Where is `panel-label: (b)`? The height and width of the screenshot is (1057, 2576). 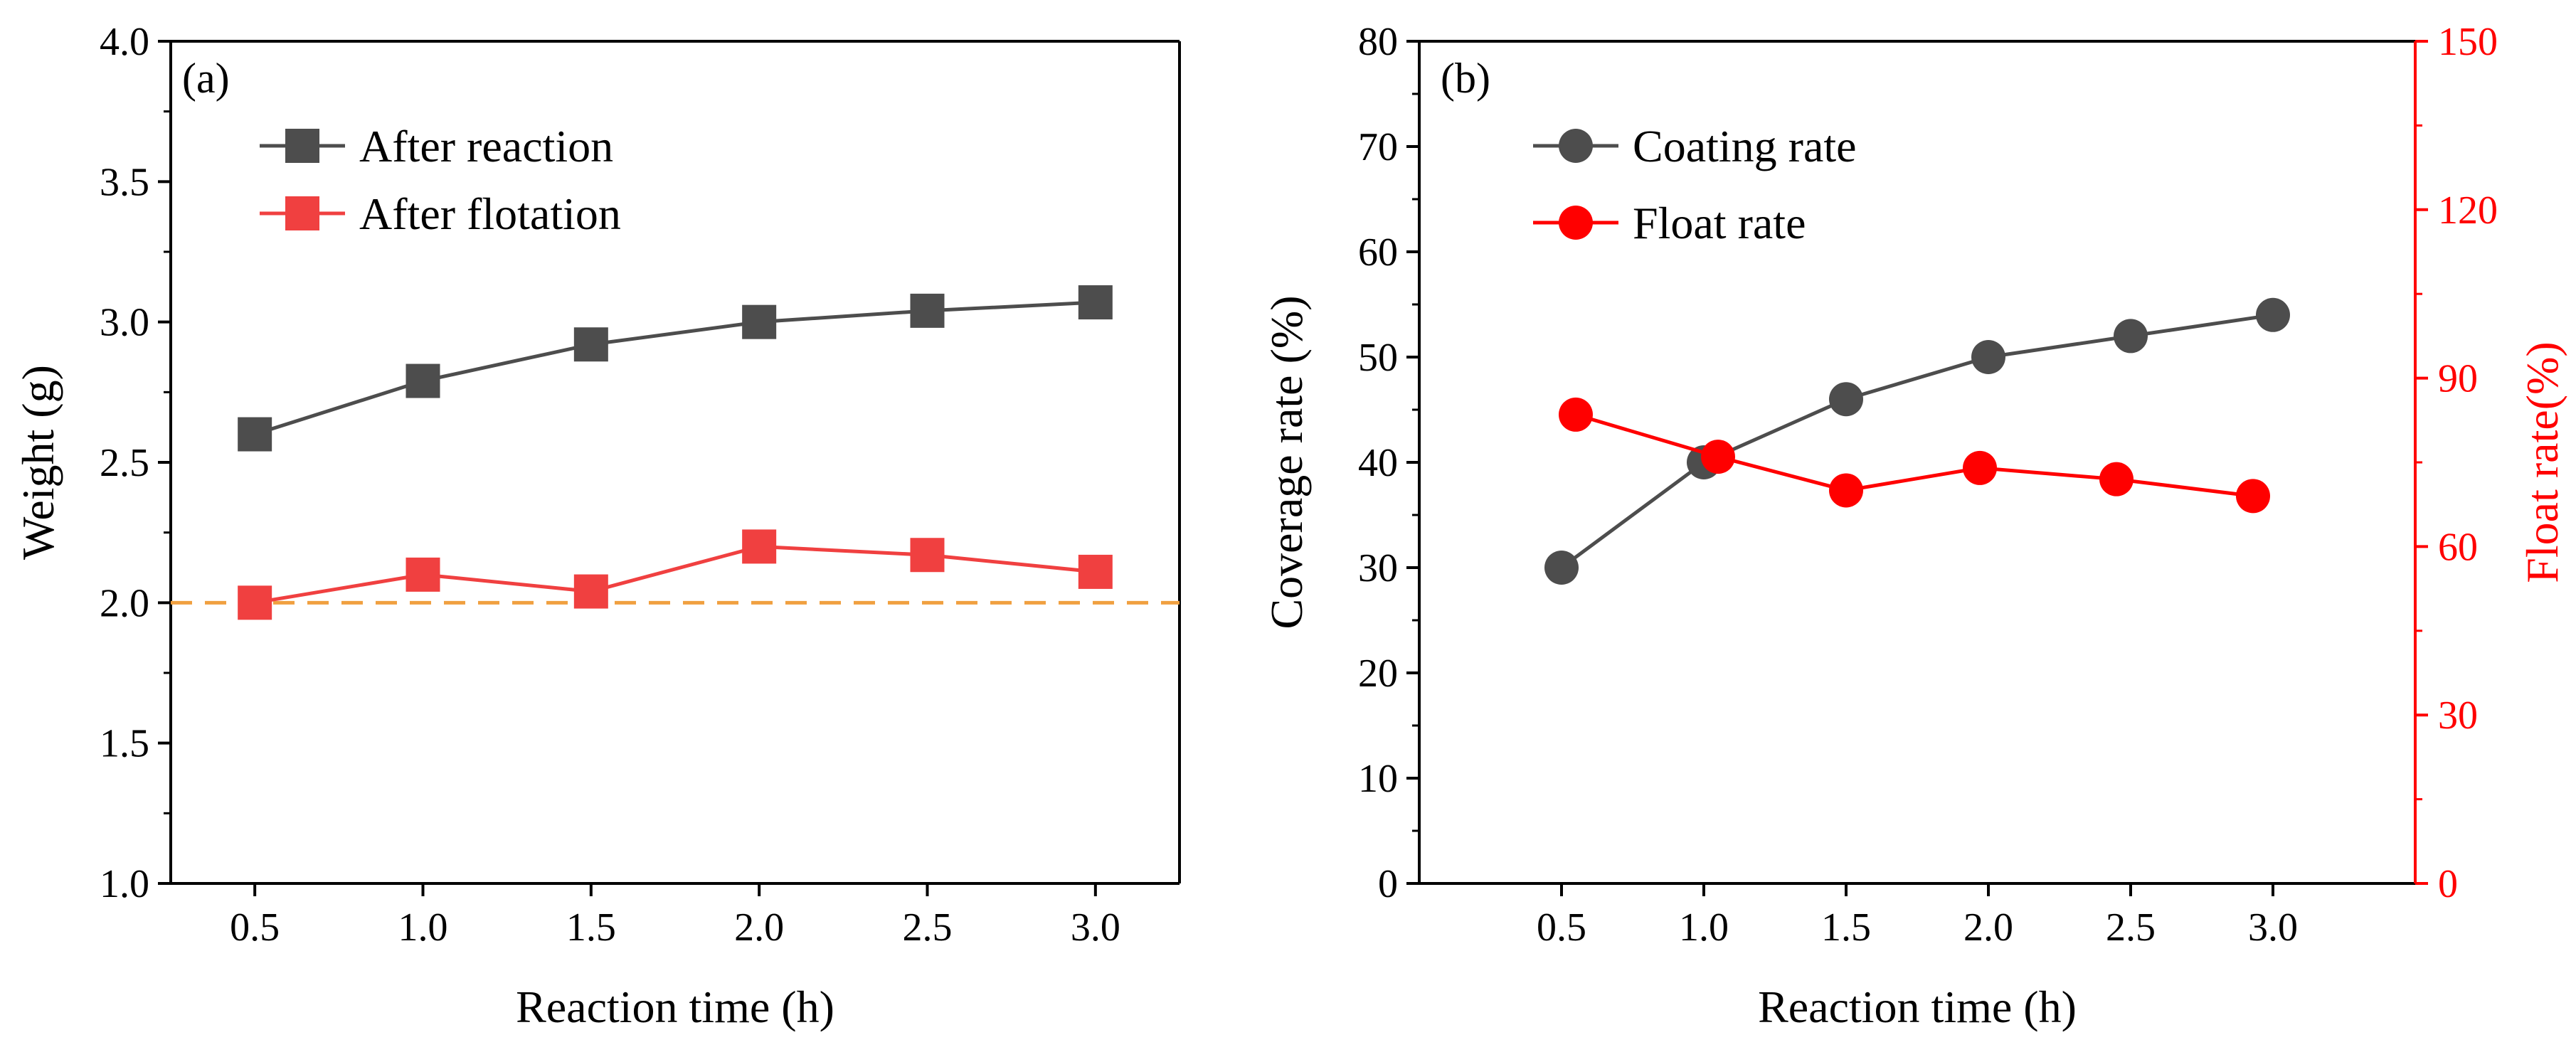
panel-label: (b) is located at coordinates (1466, 78).